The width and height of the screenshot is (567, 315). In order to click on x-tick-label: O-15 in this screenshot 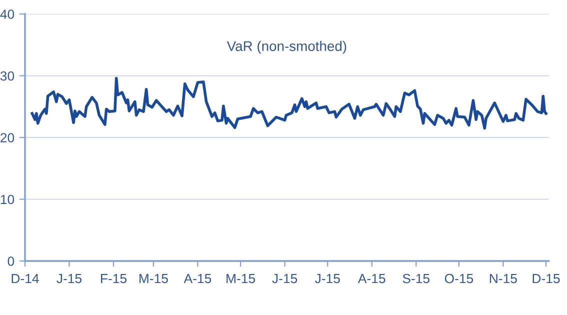, I will do `click(459, 279)`.